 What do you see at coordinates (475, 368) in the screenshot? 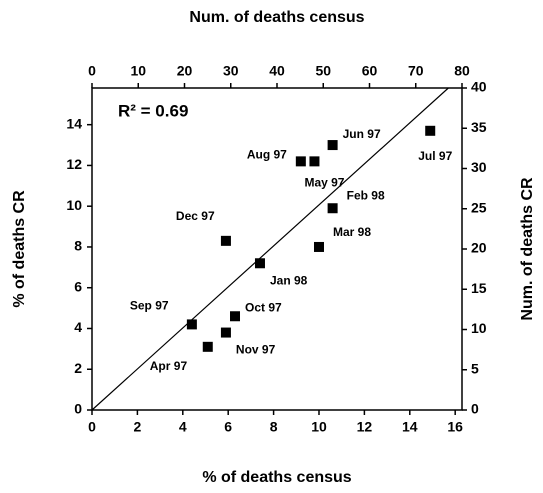
I see `y2-tick-label: 5` at bounding box center [475, 368].